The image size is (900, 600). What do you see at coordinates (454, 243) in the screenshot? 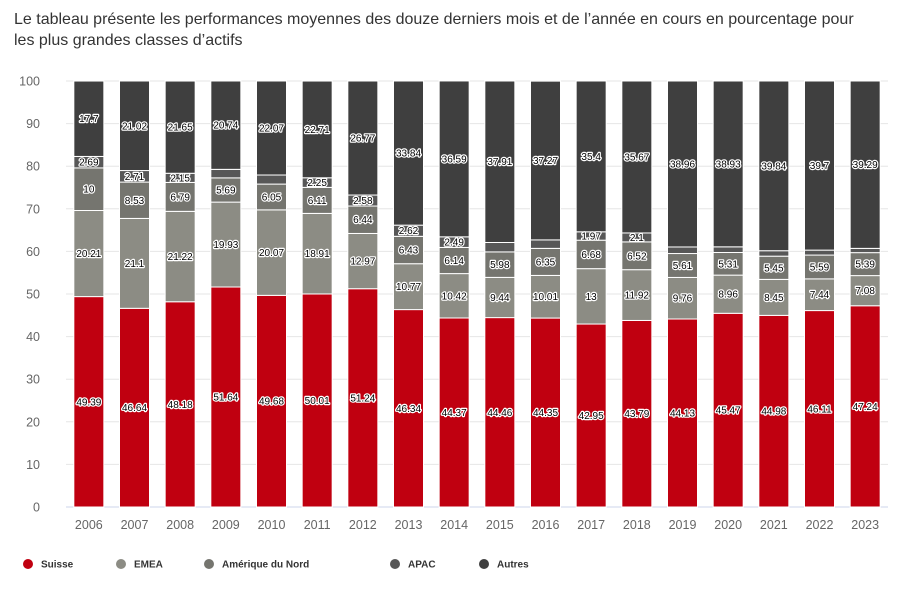
I see `data-label: 2.49` at bounding box center [454, 243].